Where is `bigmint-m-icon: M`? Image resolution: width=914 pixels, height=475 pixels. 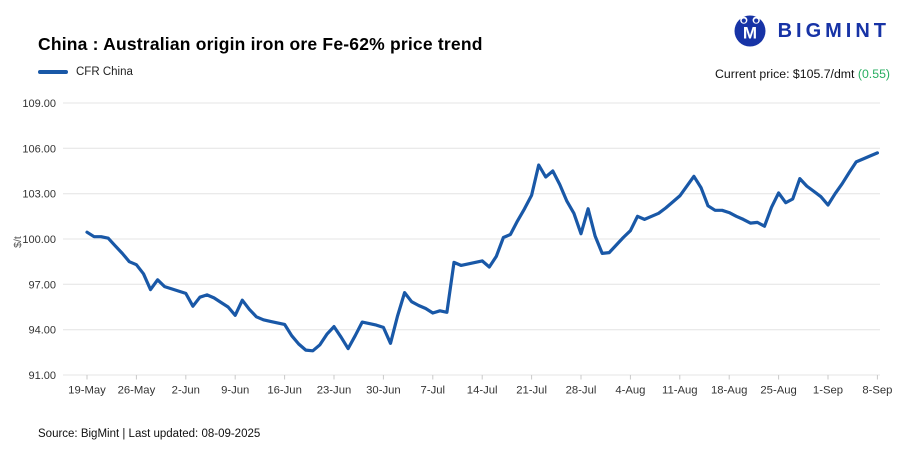 bigmint-m-icon: M is located at coordinates (750, 31).